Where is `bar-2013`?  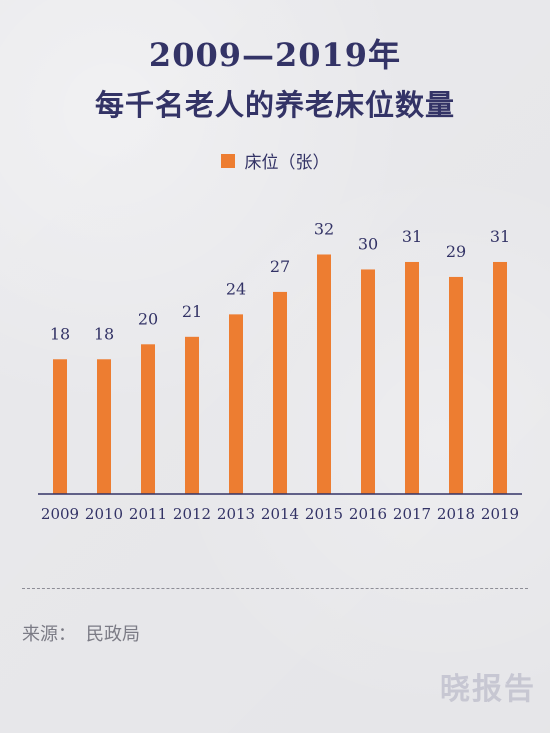 bar-2013 is located at coordinates (236, 404).